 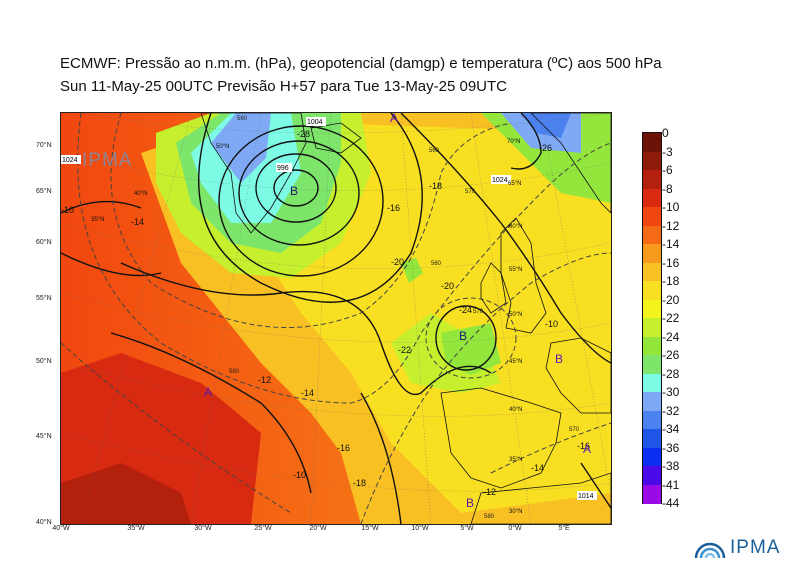 What do you see at coordinates (574, 430) in the screenshot?
I see `geopotential-label: 570` at bounding box center [574, 430].